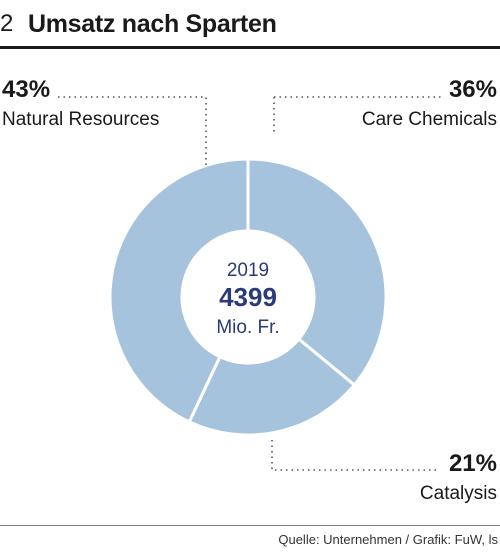 The image size is (500, 552). I want to click on center-total: 4399, so click(248, 297).